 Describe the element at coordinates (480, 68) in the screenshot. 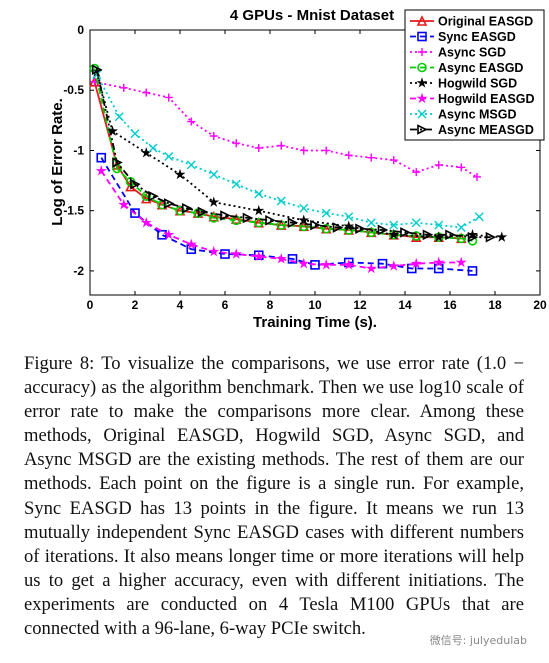

I see `legend-entry: Async EASGD` at that location.